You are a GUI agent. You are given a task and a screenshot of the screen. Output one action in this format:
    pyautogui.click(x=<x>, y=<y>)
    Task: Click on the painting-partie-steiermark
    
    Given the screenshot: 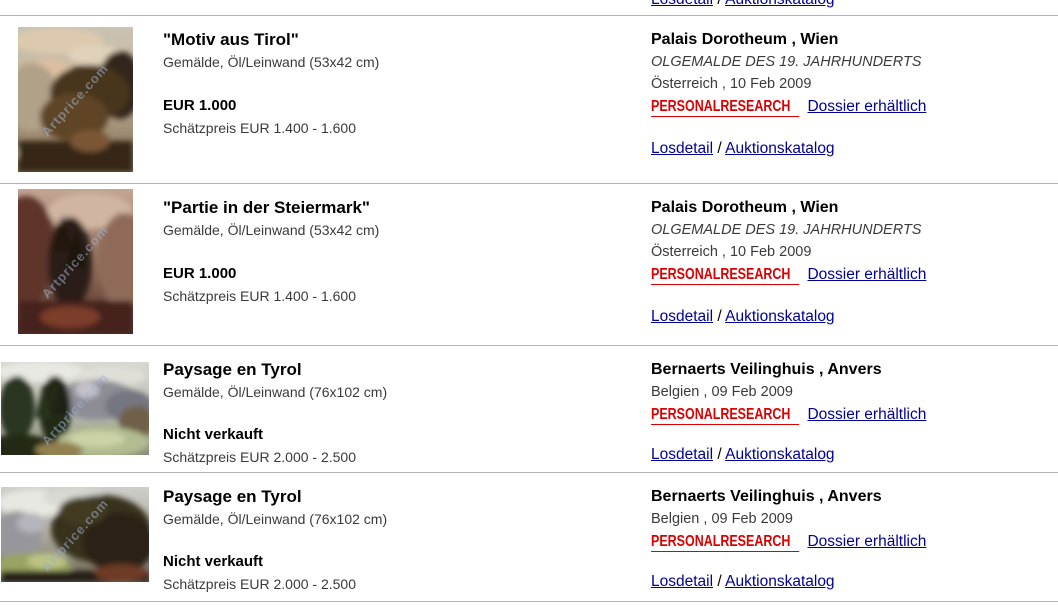 What is the action you would take?
    pyautogui.click(x=75, y=261)
    